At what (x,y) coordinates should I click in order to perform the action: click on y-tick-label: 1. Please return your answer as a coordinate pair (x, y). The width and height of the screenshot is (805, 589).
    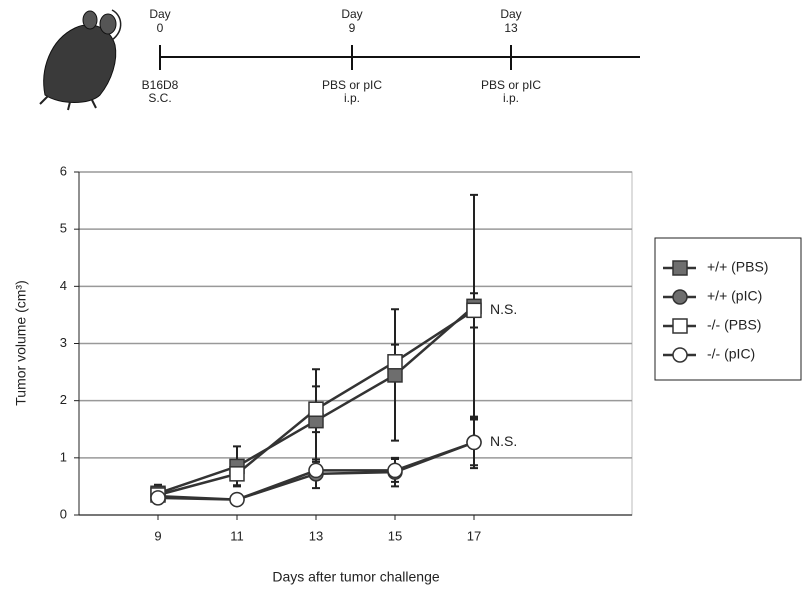
    Looking at the image, I should click on (63, 456).